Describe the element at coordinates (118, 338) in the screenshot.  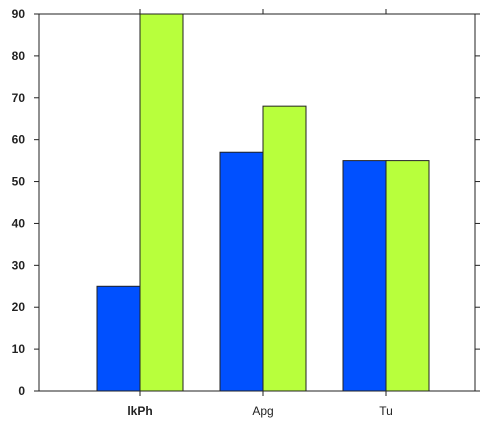
I see `bar-series1-lkPh` at that location.